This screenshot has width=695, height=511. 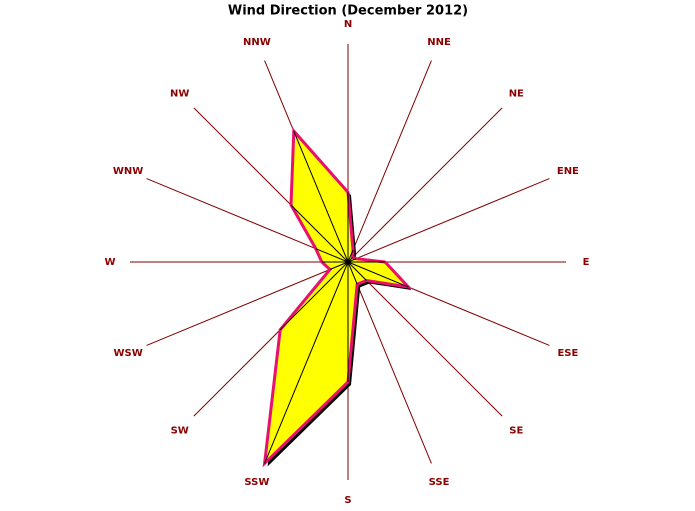 What do you see at coordinates (516, 94) in the screenshot?
I see `axis-label: NE` at bounding box center [516, 94].